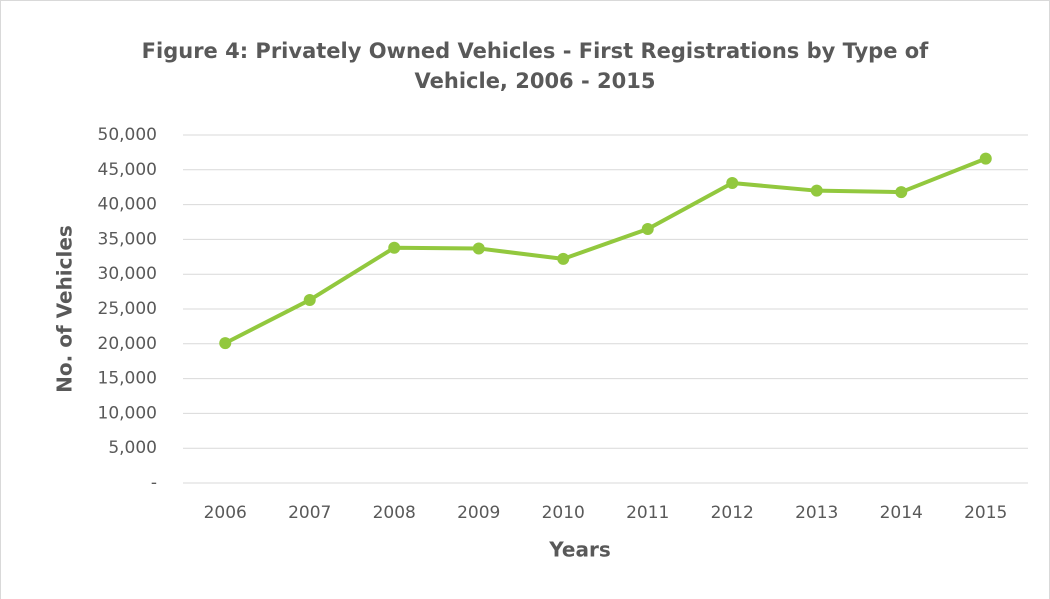 Image resolution: width=1050 pixels, height=599 pixels. What do you see at coordinates (65, 309) in the screenshot?
I see `y-axis-label: No. of Vehicles` at bounding box center [65, 309].